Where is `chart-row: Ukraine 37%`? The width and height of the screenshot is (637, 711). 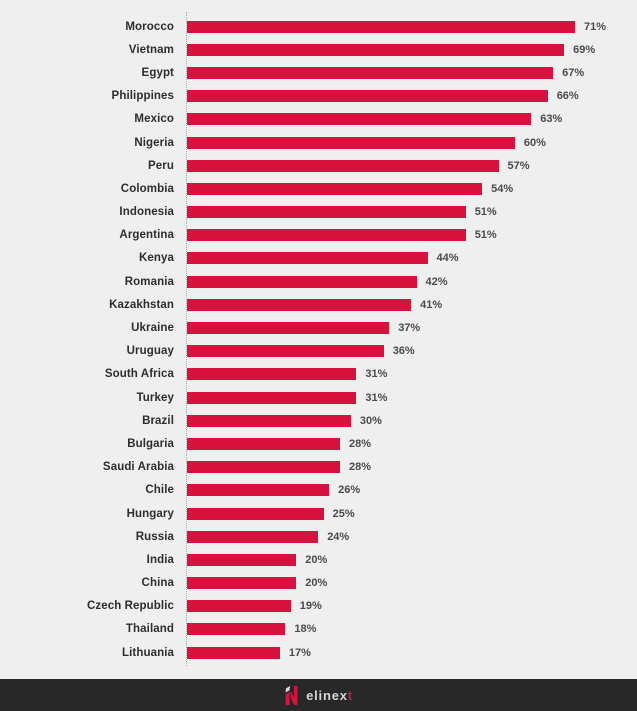
chart-row: Ukraine 37% is located at coordinates (318, 327).